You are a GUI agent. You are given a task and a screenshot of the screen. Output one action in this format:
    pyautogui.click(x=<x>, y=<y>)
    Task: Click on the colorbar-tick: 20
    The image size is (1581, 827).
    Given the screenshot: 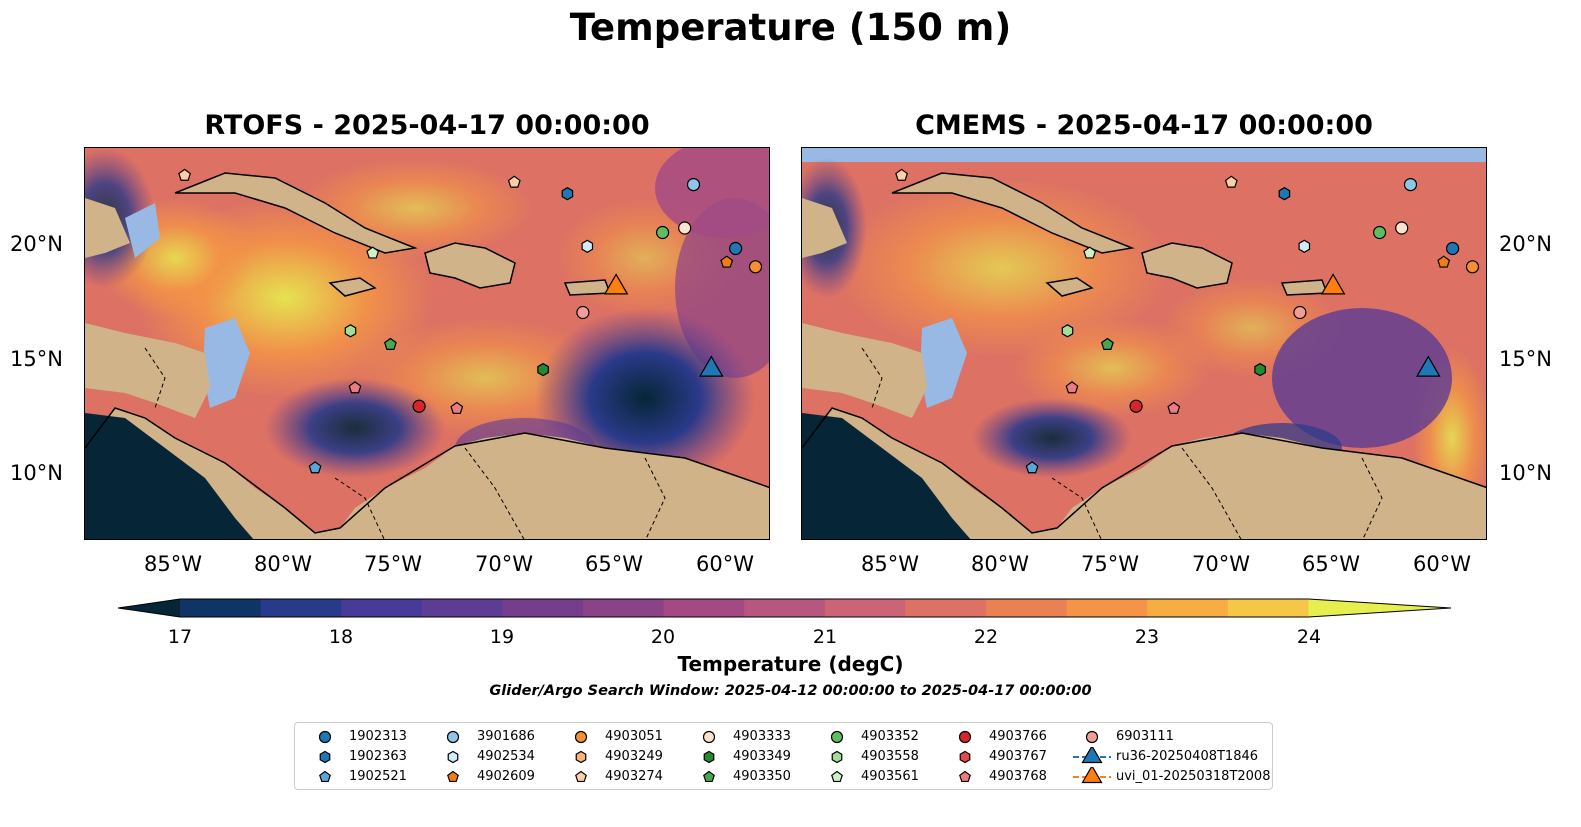 What is the action you would take?
    pyautogui.click(x=663, y=637)
    